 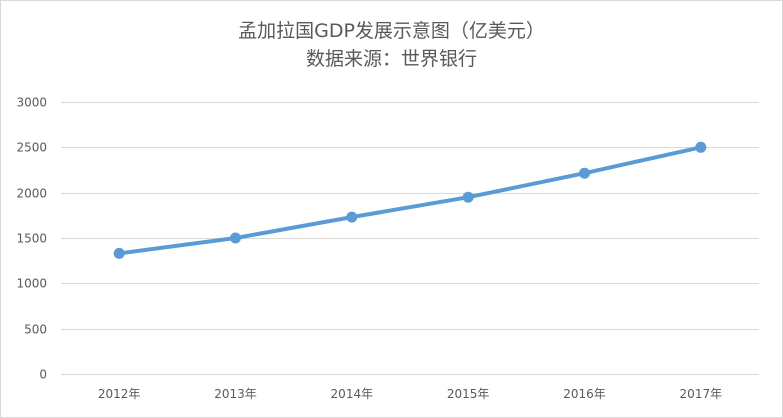 I want to click on y-tick-label-0: 0, so click(x=43, y=375).